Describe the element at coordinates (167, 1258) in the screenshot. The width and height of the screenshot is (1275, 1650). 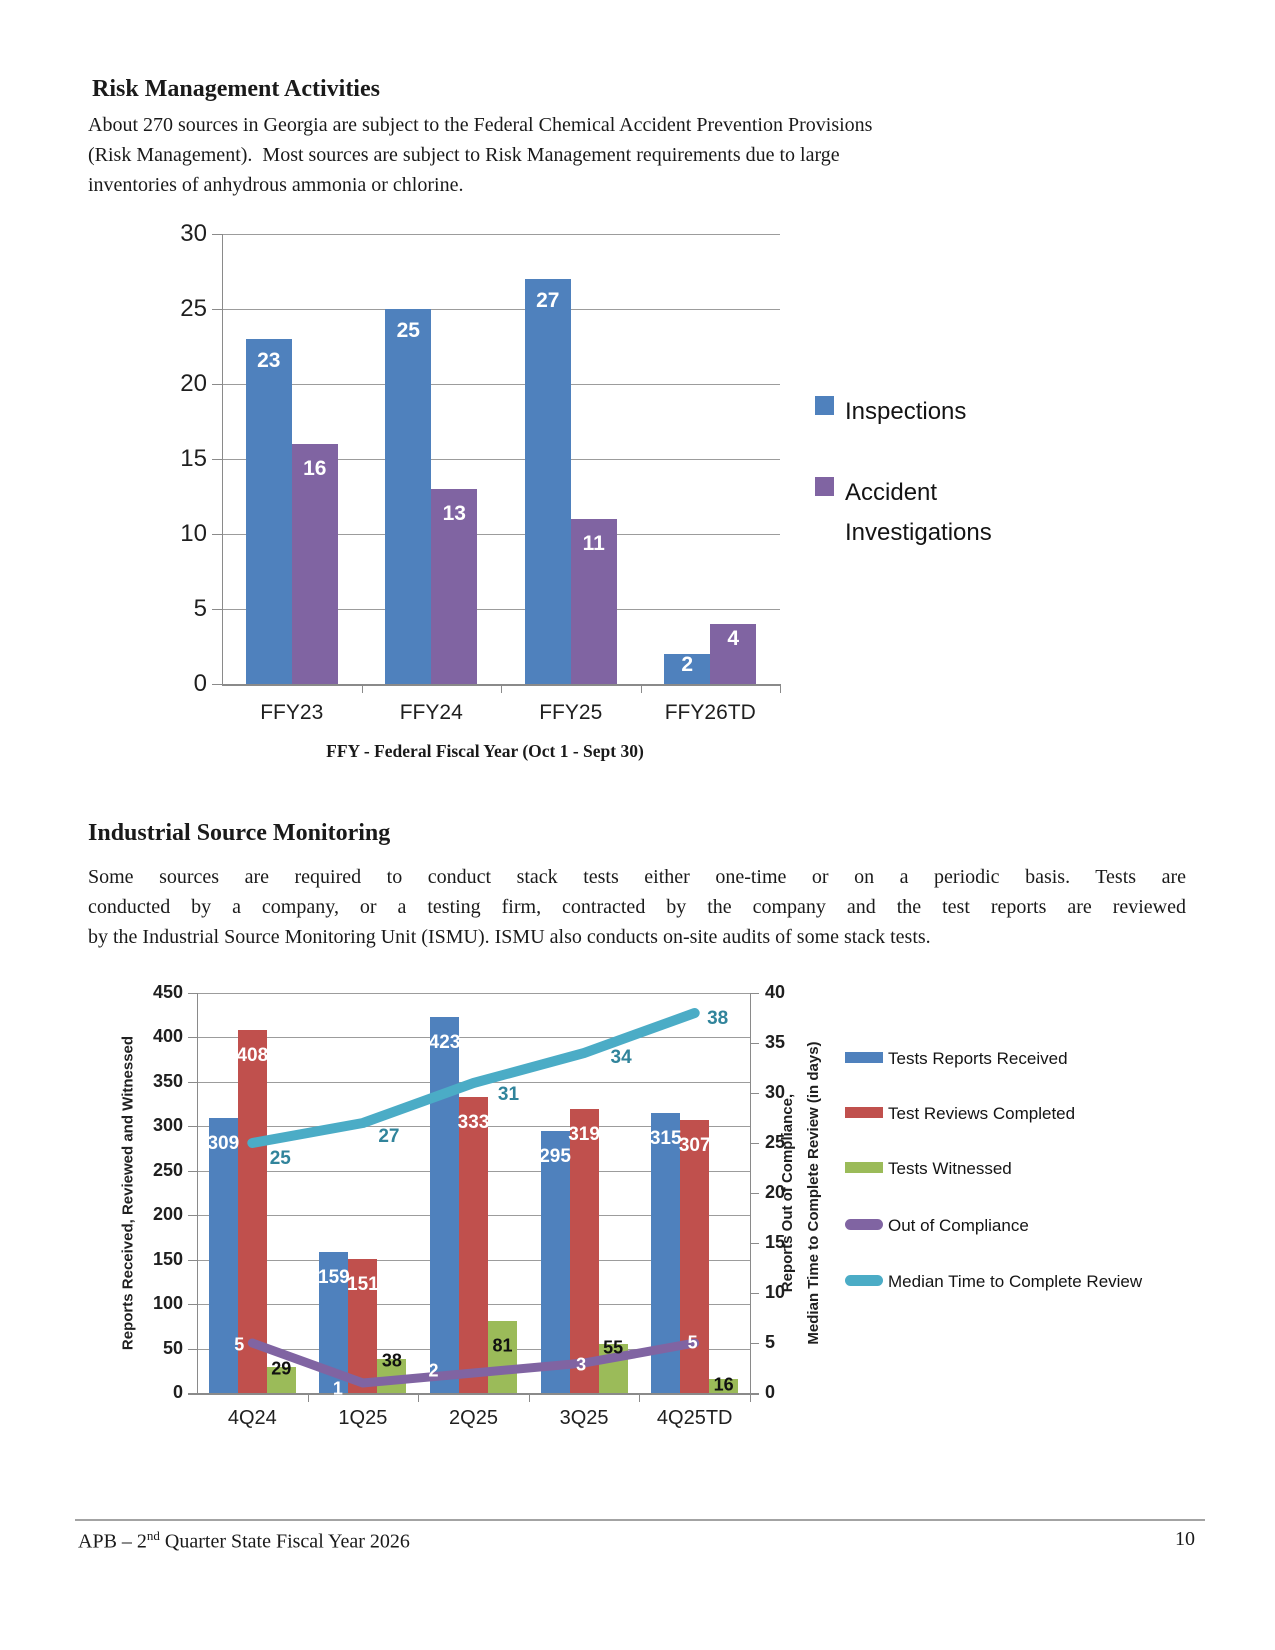
I see `left-axis-tick-label: 150` at that location.